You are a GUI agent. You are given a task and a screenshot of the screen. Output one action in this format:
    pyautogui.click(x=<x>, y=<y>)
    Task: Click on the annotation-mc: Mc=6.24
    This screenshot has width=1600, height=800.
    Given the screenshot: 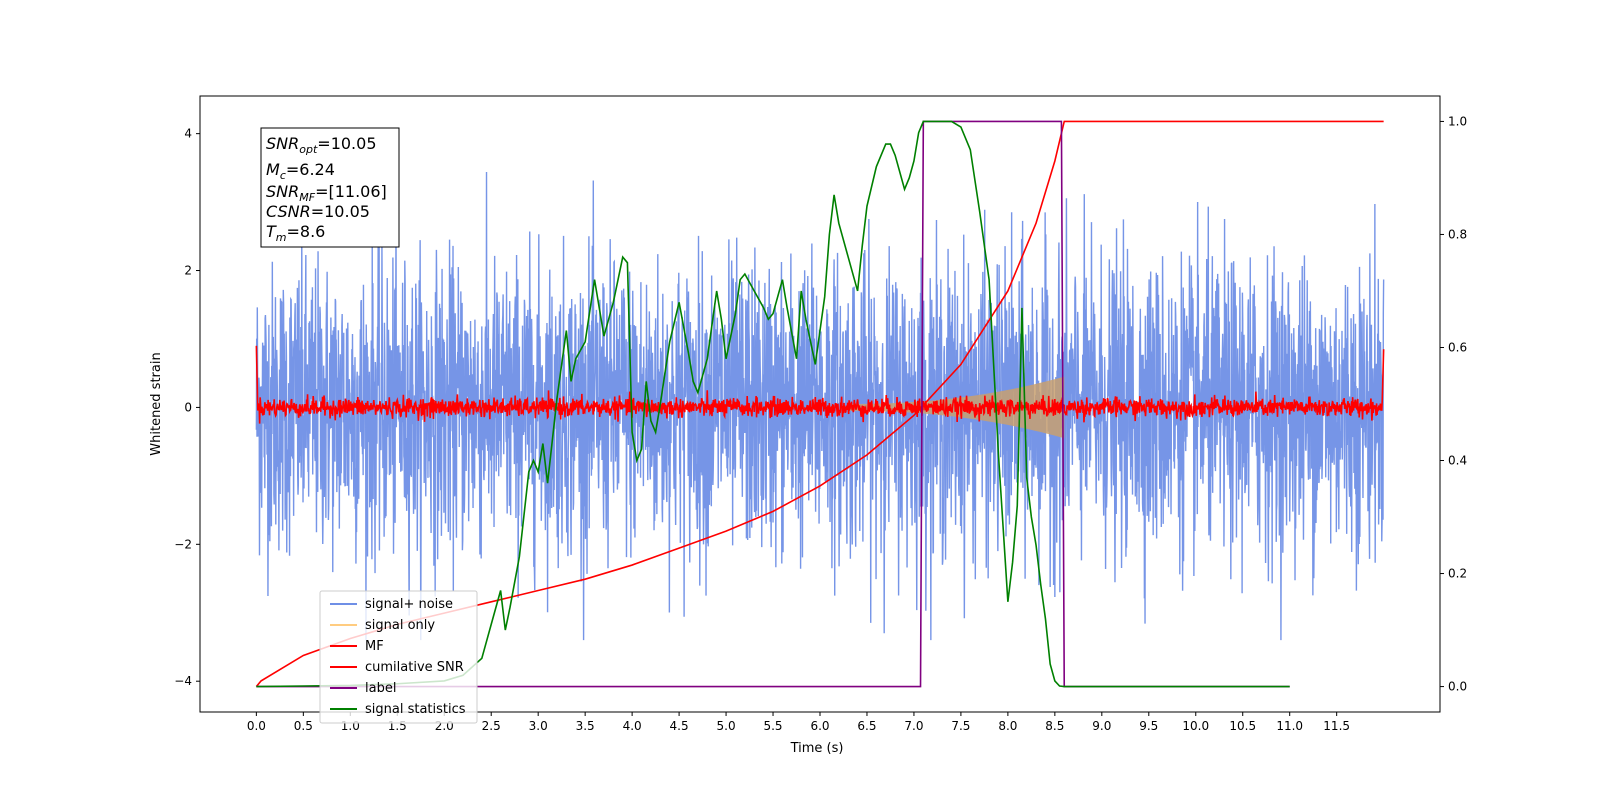 What is the action you would take?
    pyautogui.click(x=300, y=171)
    